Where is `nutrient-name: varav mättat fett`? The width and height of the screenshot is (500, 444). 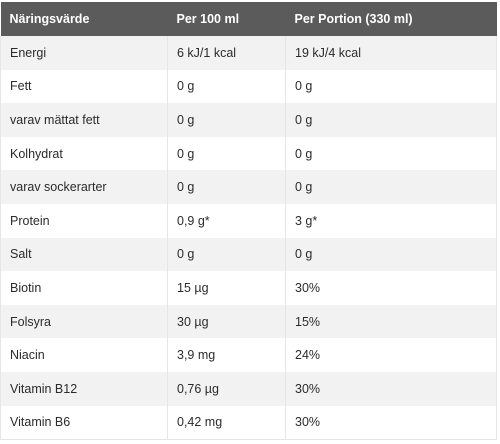 nutrient-name: varav mättat fett is located at coordinates (84, 120).